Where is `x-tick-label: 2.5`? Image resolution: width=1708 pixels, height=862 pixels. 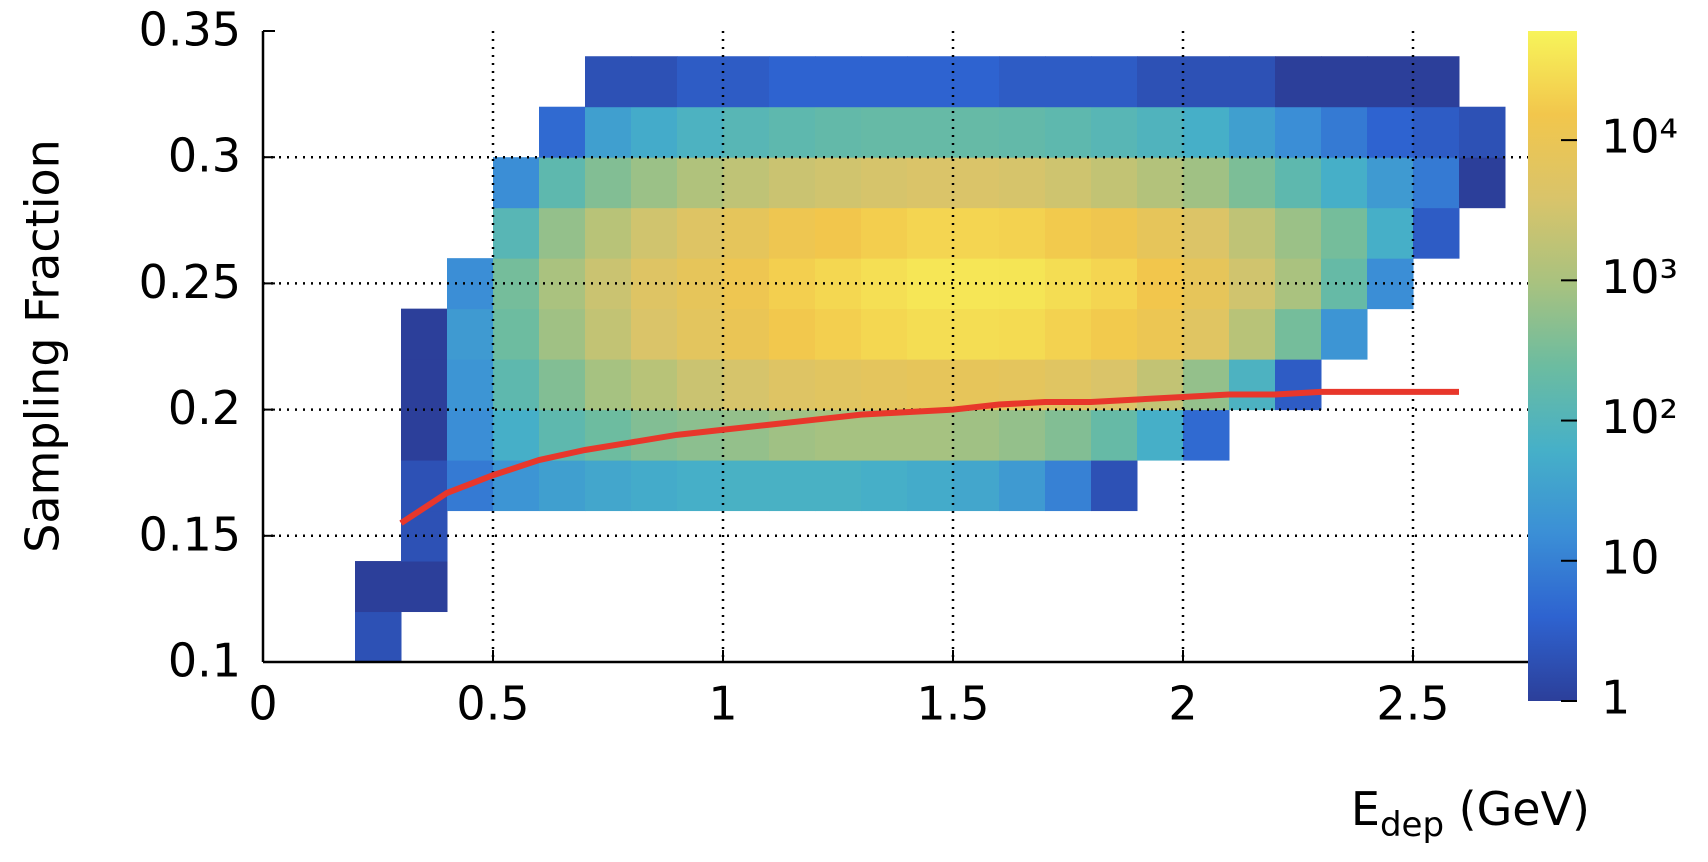 x-tick-label: 2.5 is located at coordinates (1412, 704).